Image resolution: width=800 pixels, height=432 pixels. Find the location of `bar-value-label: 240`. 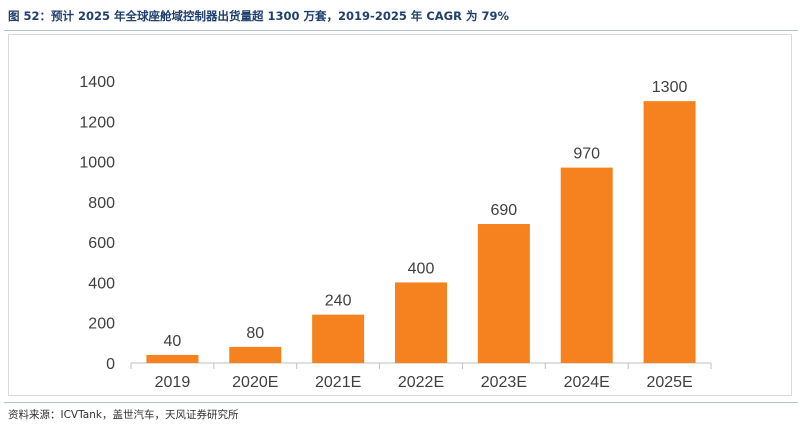

bar-value-label: 240 is located at coordinates (338, 301).